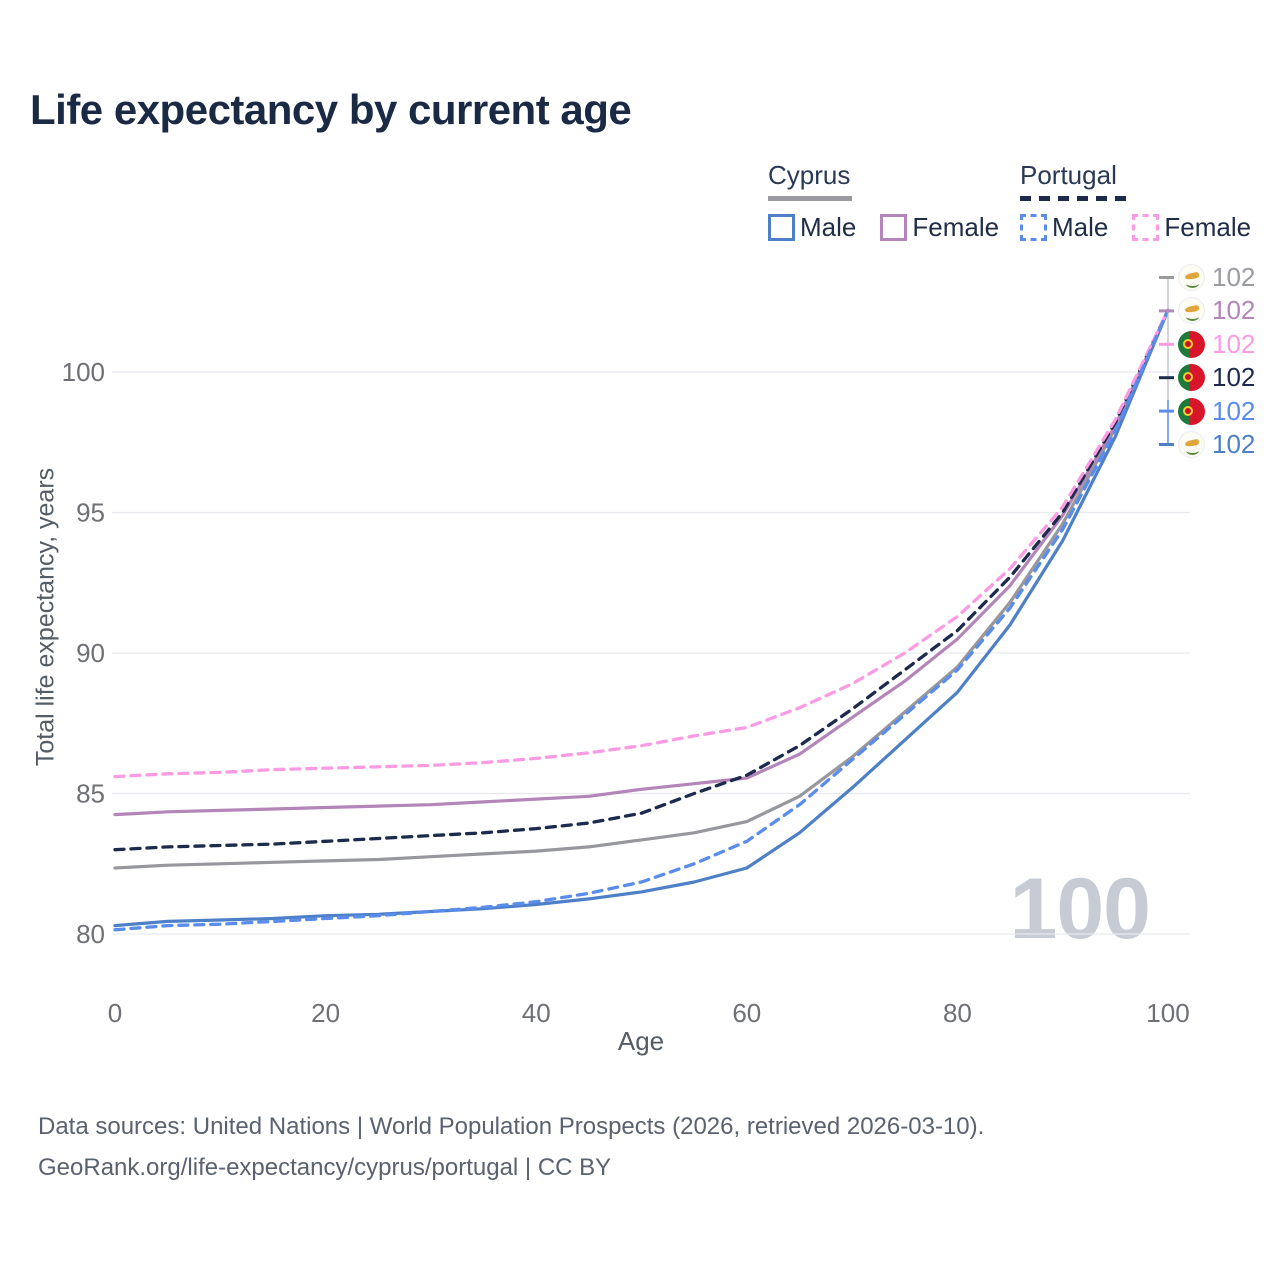 Image resolution: width=1280 pixels, height=1280 pixels. What do you see at coordinates (810, 198) in the screenshot?
I see `legend-cyprus-underline` at bounding box center [810, 198].